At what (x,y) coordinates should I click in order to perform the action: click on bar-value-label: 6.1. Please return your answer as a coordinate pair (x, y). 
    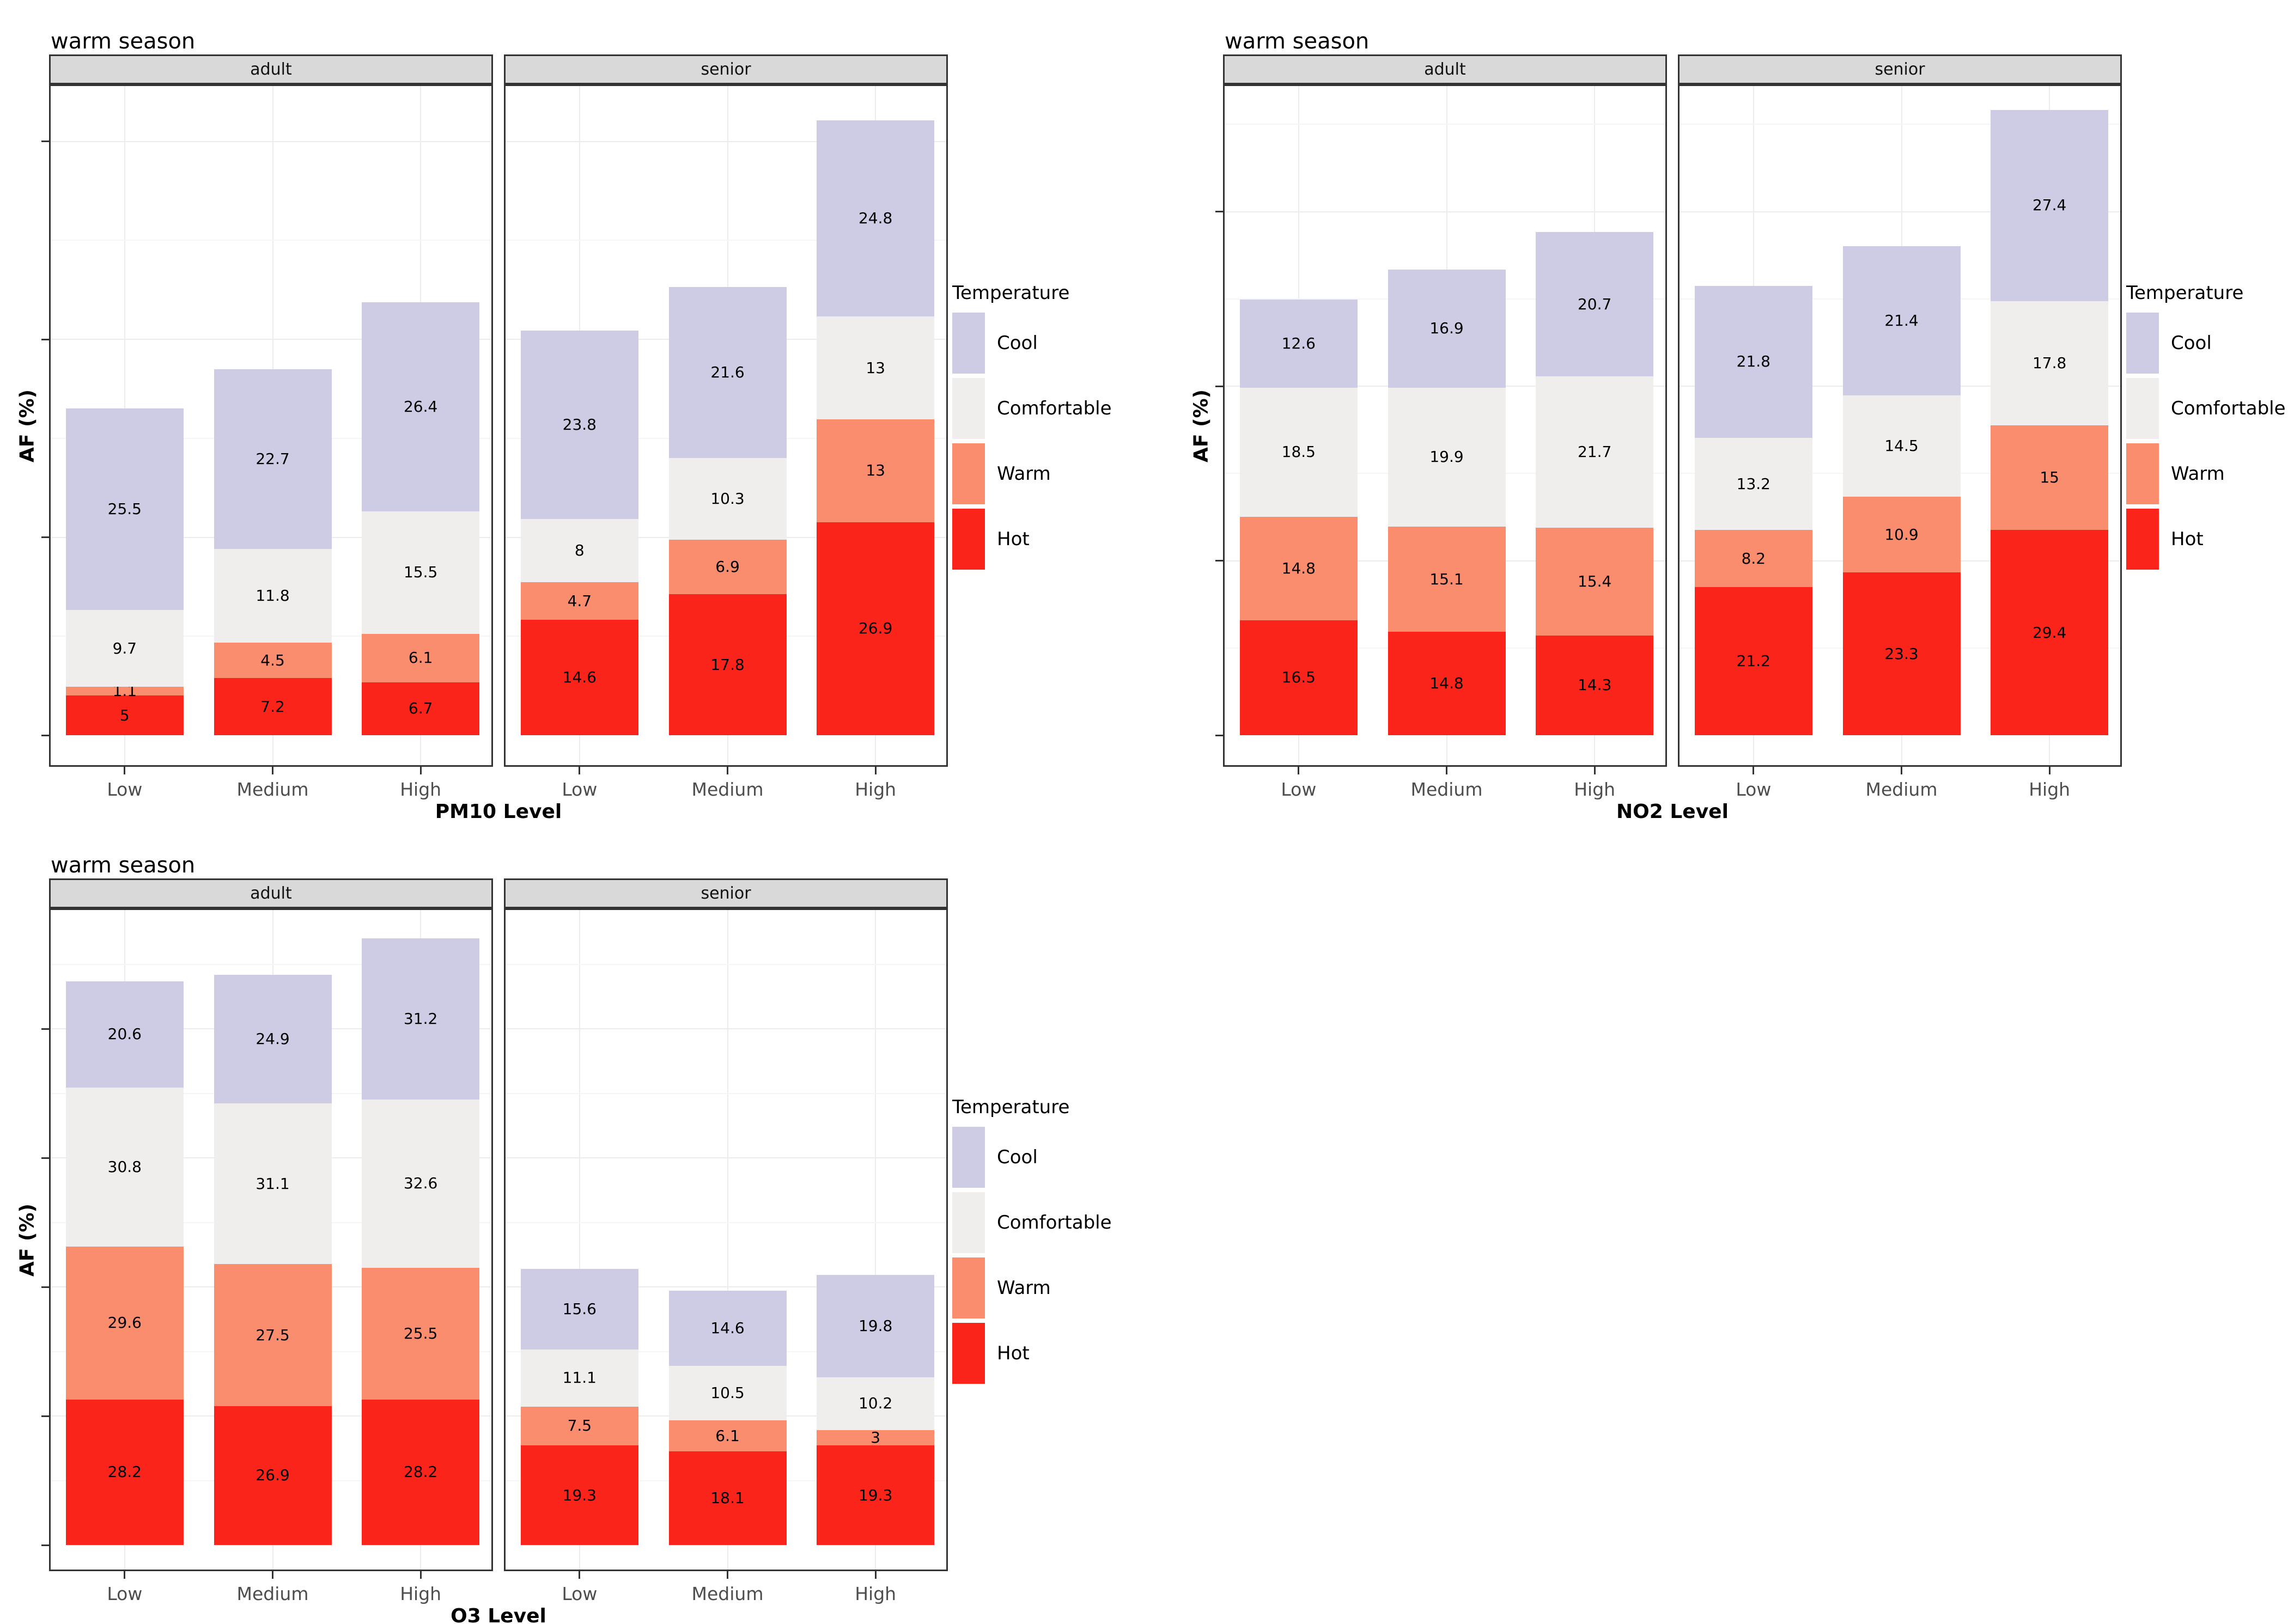
    Looking at the image, I should click on (420, 658).